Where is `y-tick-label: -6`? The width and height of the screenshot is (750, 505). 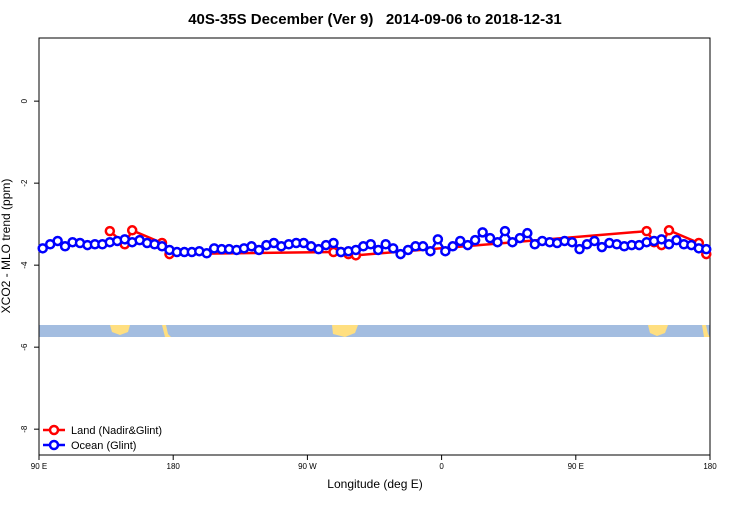
y-tick-label: -6 is located at coordinates (24, 347).